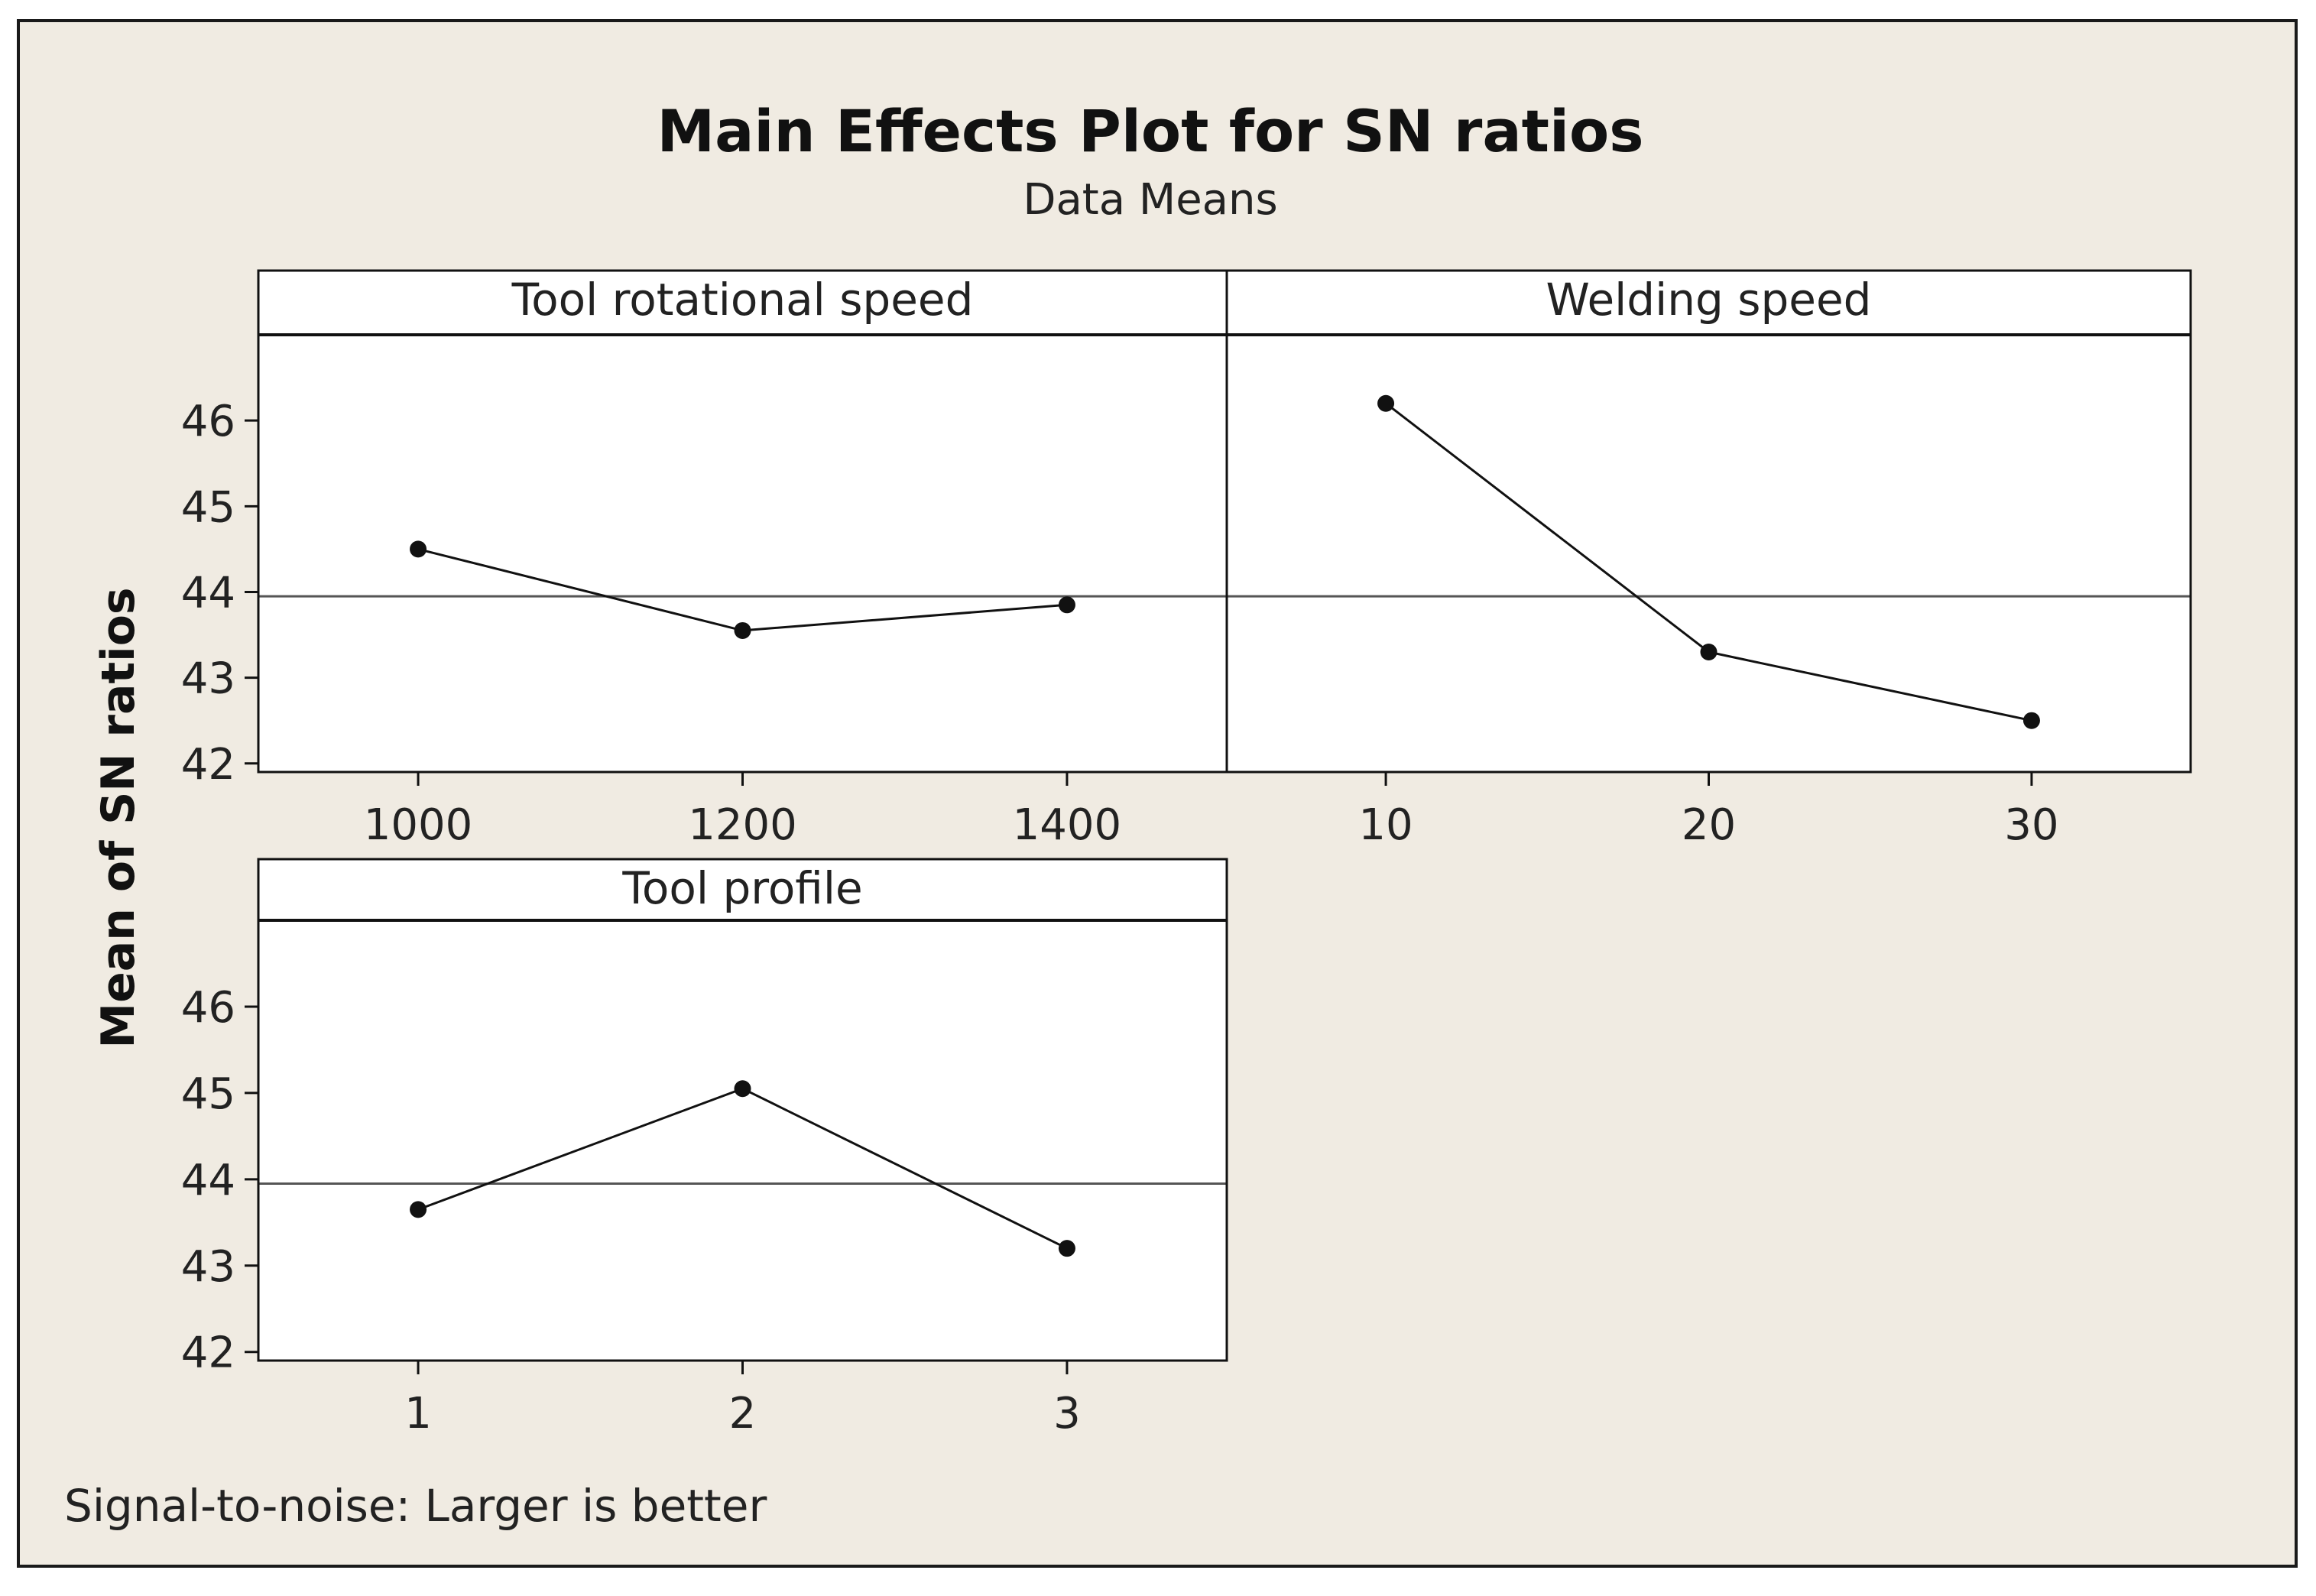 The height and width of the screenshot is (1596, 2316). Describe the element at coordinates (1709, 300) in the screenshot. I see `panel-title: Welding speed` at that location.